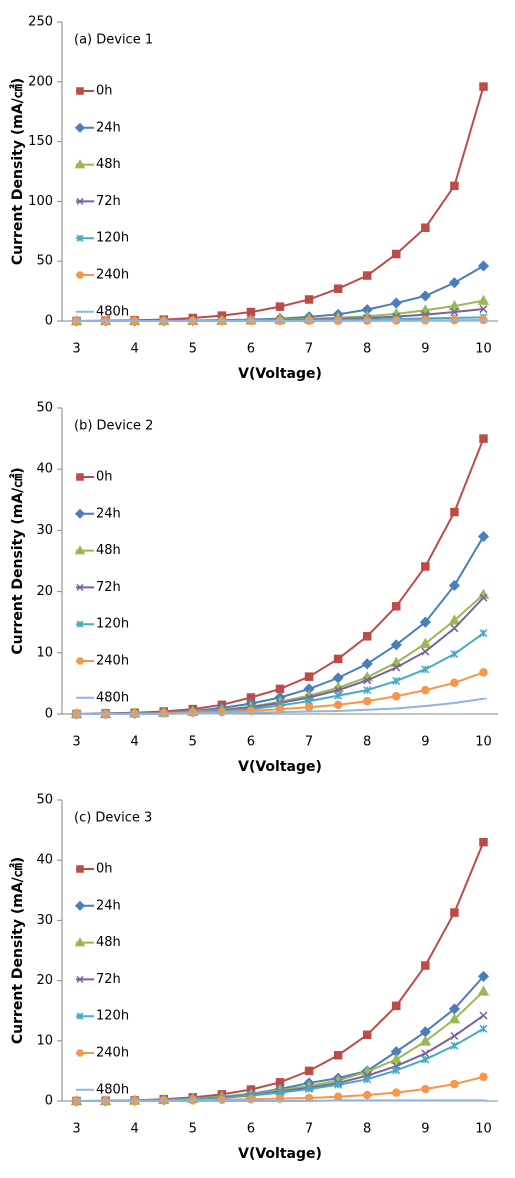 The width and height of the screenshot is (515, 1178). Describe the element at coordinates (112, 697) in the screenshot. I see `legend-label: 480h` at that location.